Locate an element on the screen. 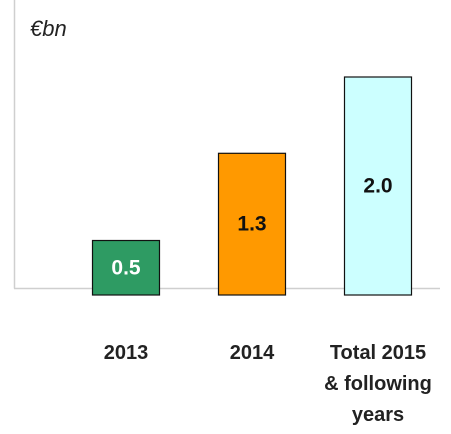  value-label: 2.0 is located at coordinates (377, 186).